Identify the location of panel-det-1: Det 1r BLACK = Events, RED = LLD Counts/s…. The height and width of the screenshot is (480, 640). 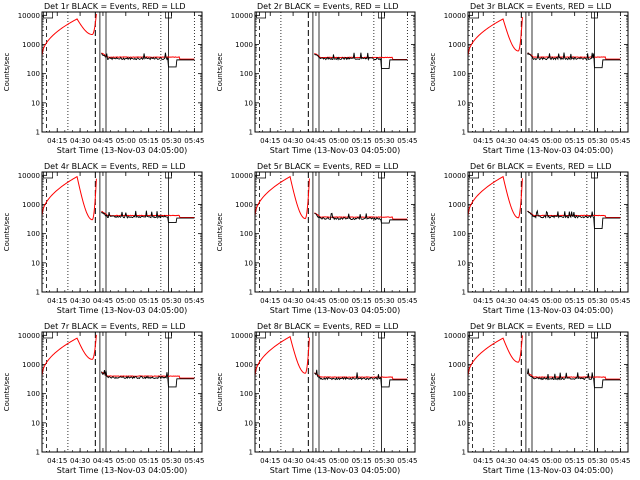
(103, 78).